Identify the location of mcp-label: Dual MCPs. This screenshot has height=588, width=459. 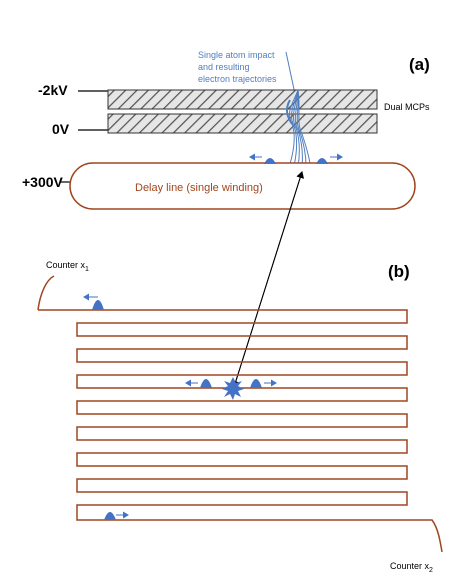
(407, 107).